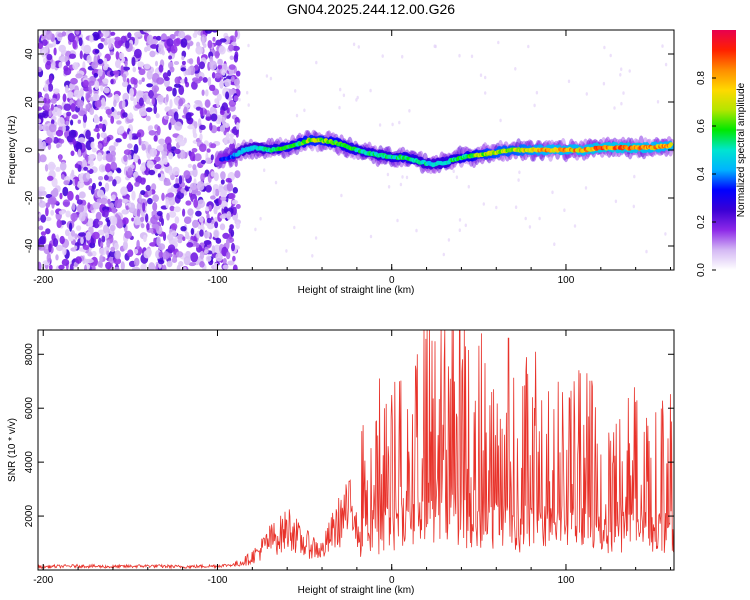  Describe the element at coordinates (43, 580) in the screenshot. I see `x-tick-label: -200` at that location.